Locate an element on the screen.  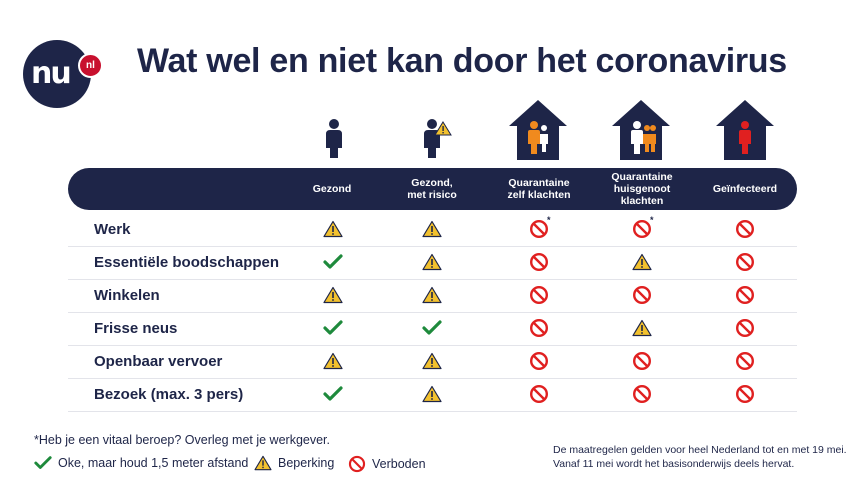
logo-text: nu is located at coordinates (51, 73).